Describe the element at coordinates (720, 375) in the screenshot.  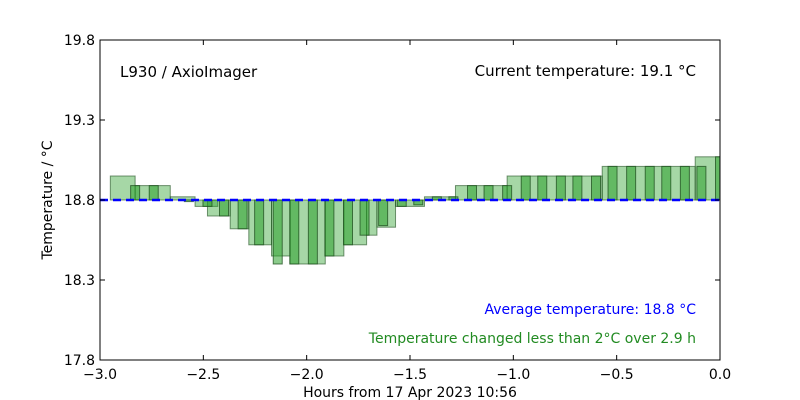
I see `x-tick-label-6: 0.0` at that location.